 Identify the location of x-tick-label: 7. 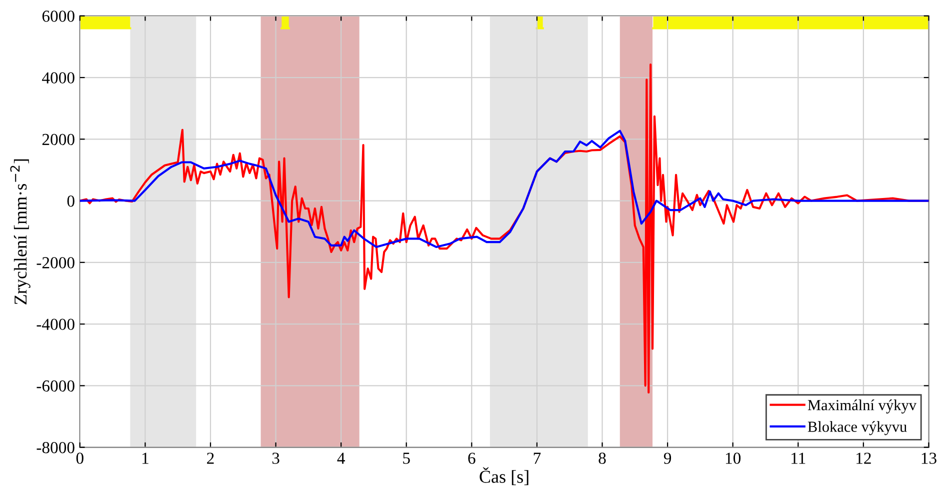
(537, 458).